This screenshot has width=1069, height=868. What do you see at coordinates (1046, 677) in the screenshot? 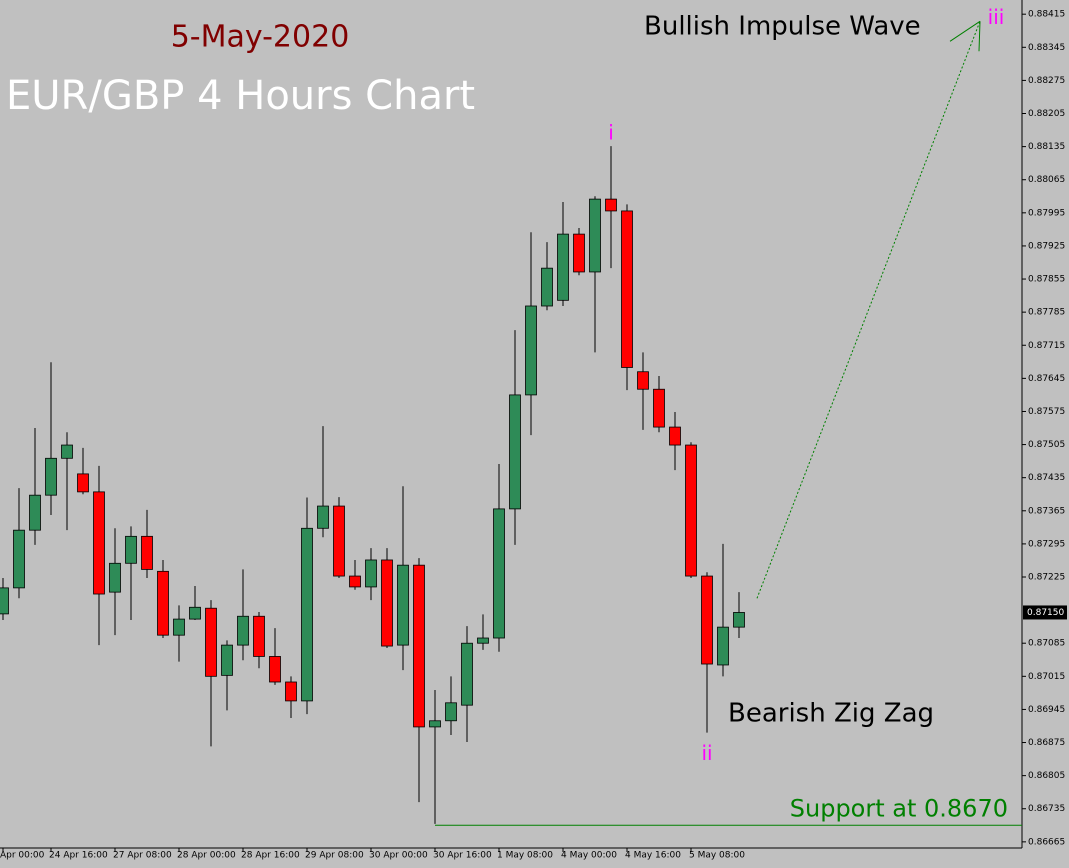
I see `y-tick-label: 0.87015` at bounding box center [1046, 677].